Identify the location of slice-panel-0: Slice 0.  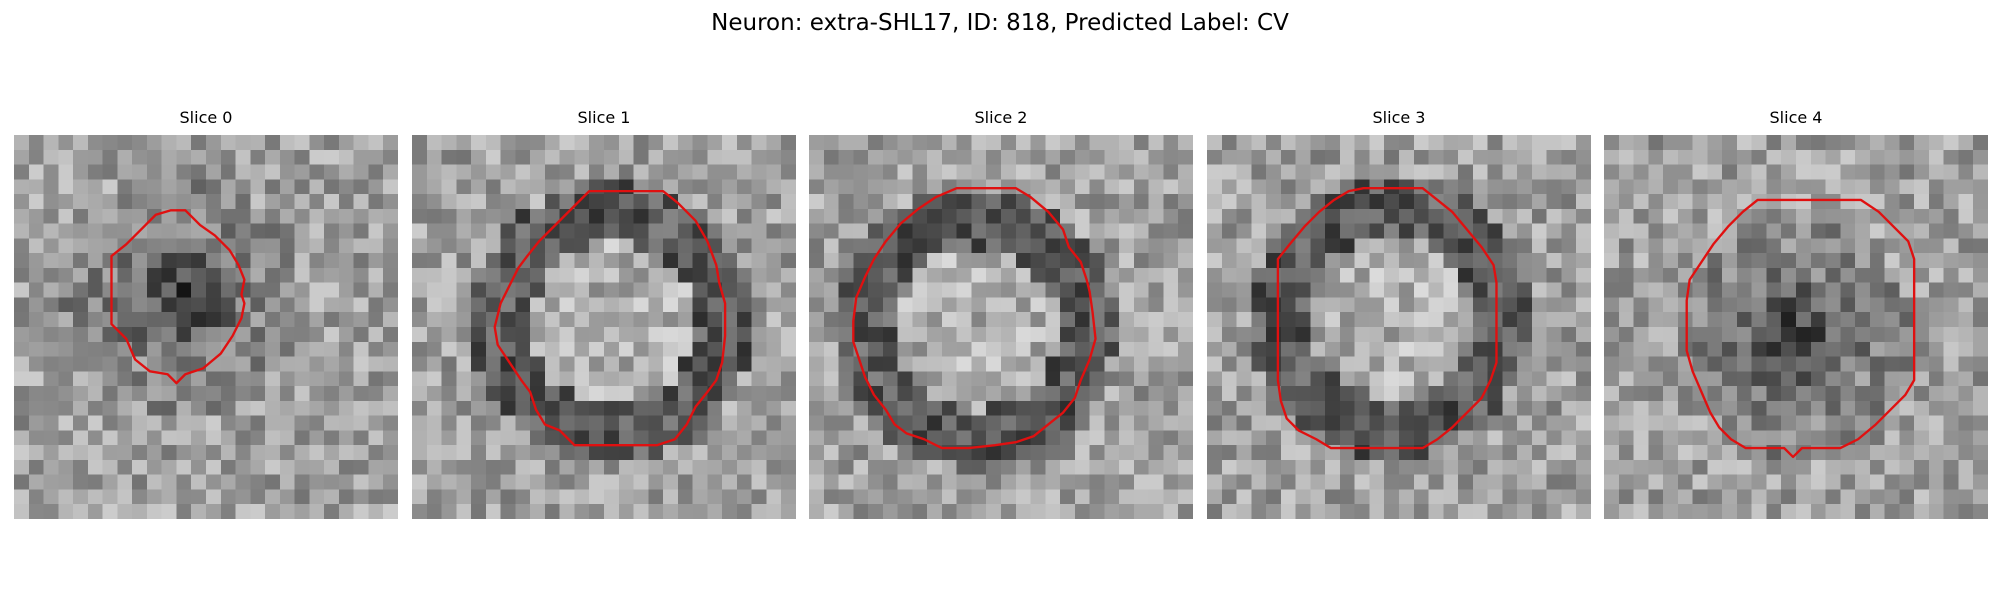
(206, 313).